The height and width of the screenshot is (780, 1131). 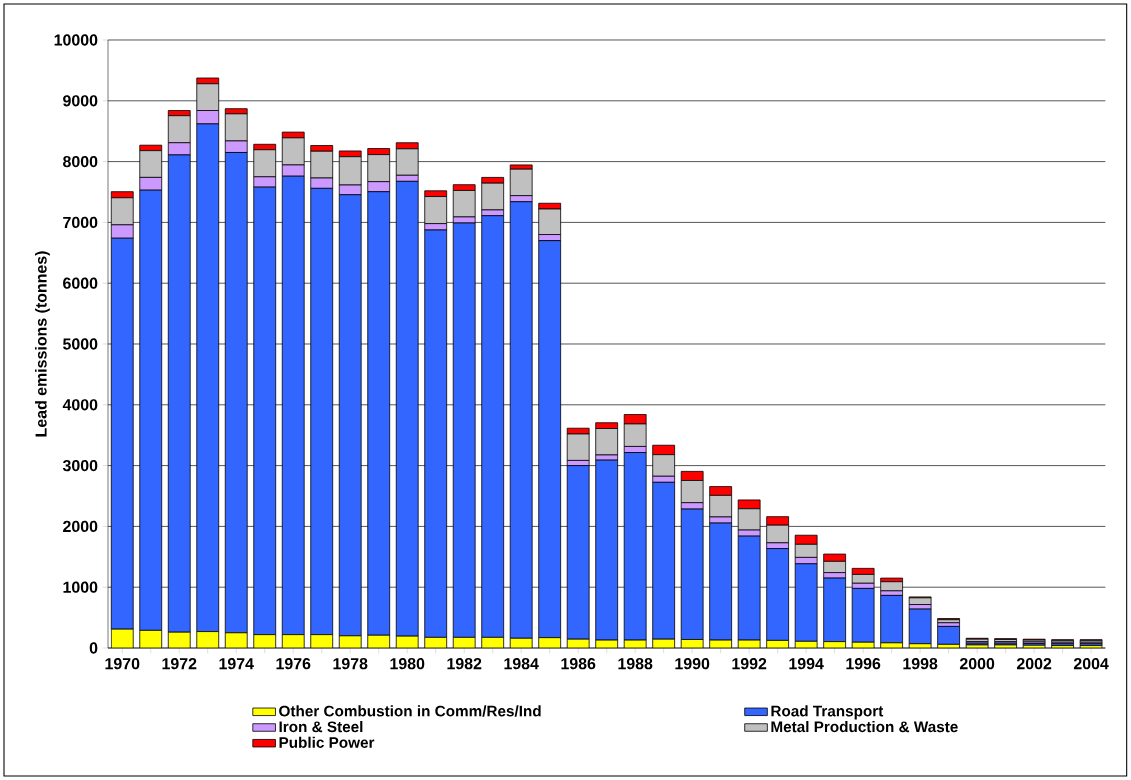 What do you see at coordinates (863, 664) in the screenshot?
I see `x-tick-label: 1996` at bounding box center [863, 664].